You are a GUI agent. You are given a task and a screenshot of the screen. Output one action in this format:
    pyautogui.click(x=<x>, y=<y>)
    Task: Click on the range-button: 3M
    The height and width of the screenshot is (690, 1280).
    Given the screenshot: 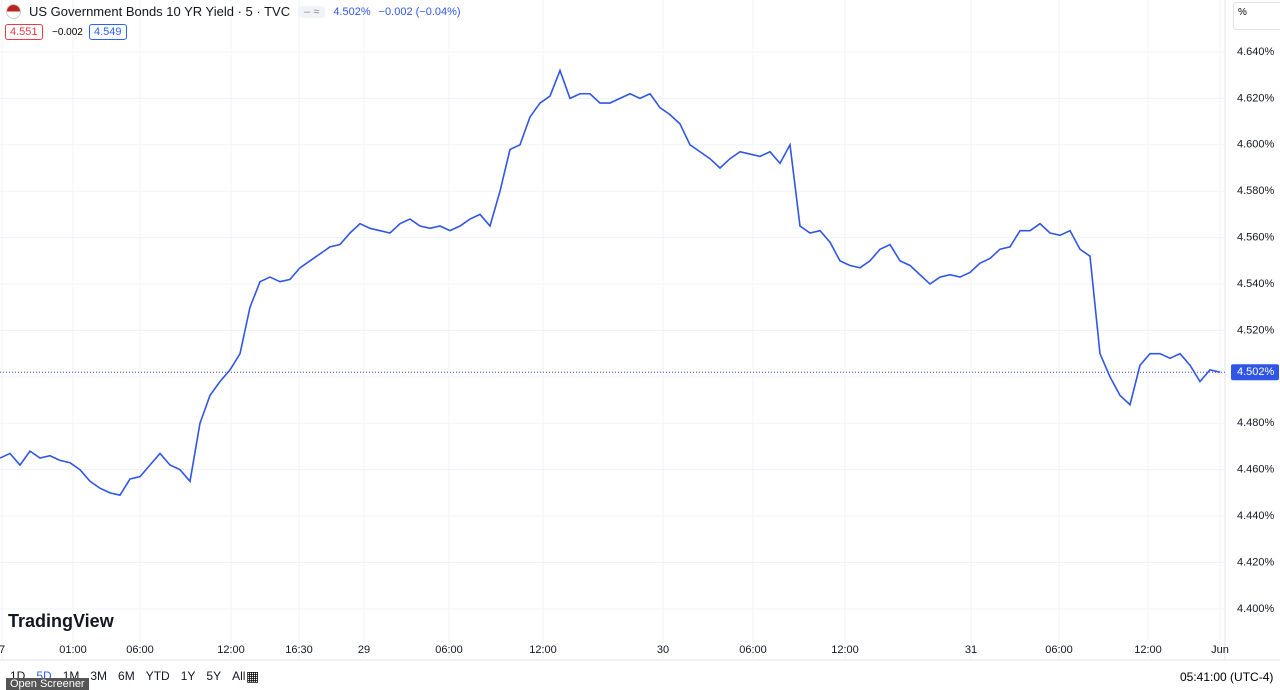 What is the action you would take?
    pyautogui.click(x=99, y=676)
    